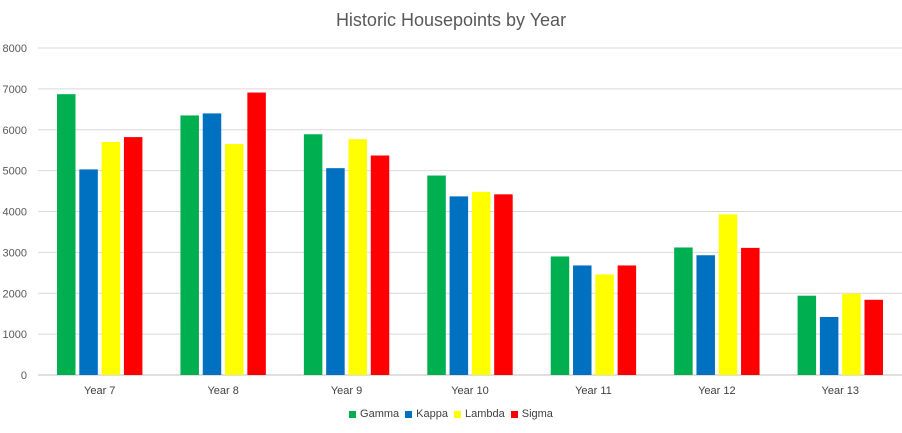 Image resolution: width=902 pixels, height=433 pixels. What do you see at coordinates (593, 391) in the screenshot?
I see `x-tick-label: Year 11` at bounding box center [593, 391].